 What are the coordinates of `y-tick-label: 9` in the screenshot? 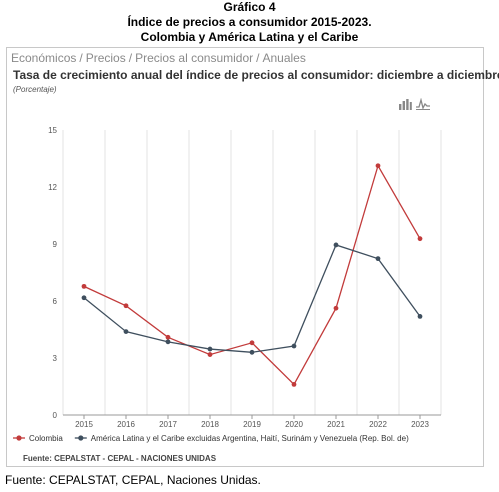 It's located at (55, 244).